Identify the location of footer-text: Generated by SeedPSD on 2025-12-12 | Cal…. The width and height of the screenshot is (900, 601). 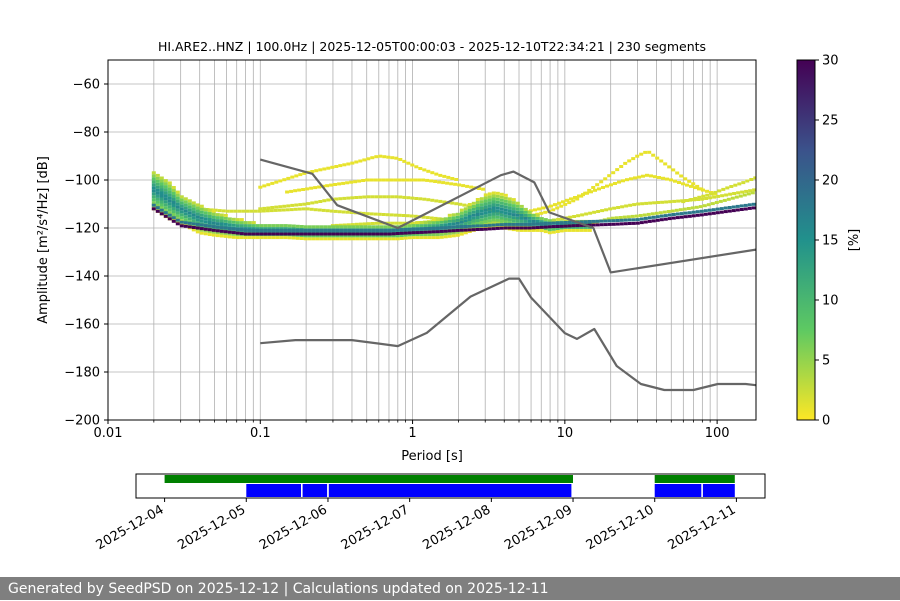
(278, 589).